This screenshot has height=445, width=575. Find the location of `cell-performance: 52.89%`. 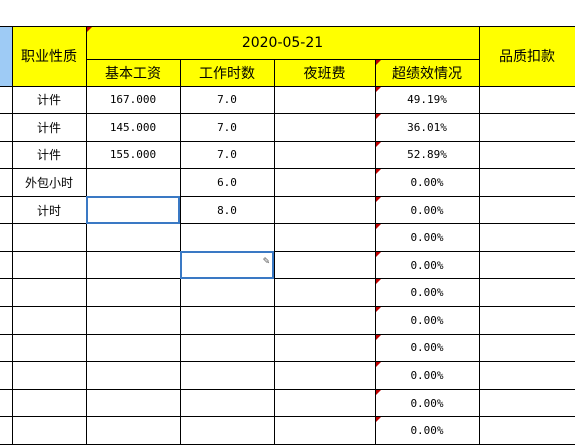

cell-performance: 52.89% is located at coordinates (427, 155).